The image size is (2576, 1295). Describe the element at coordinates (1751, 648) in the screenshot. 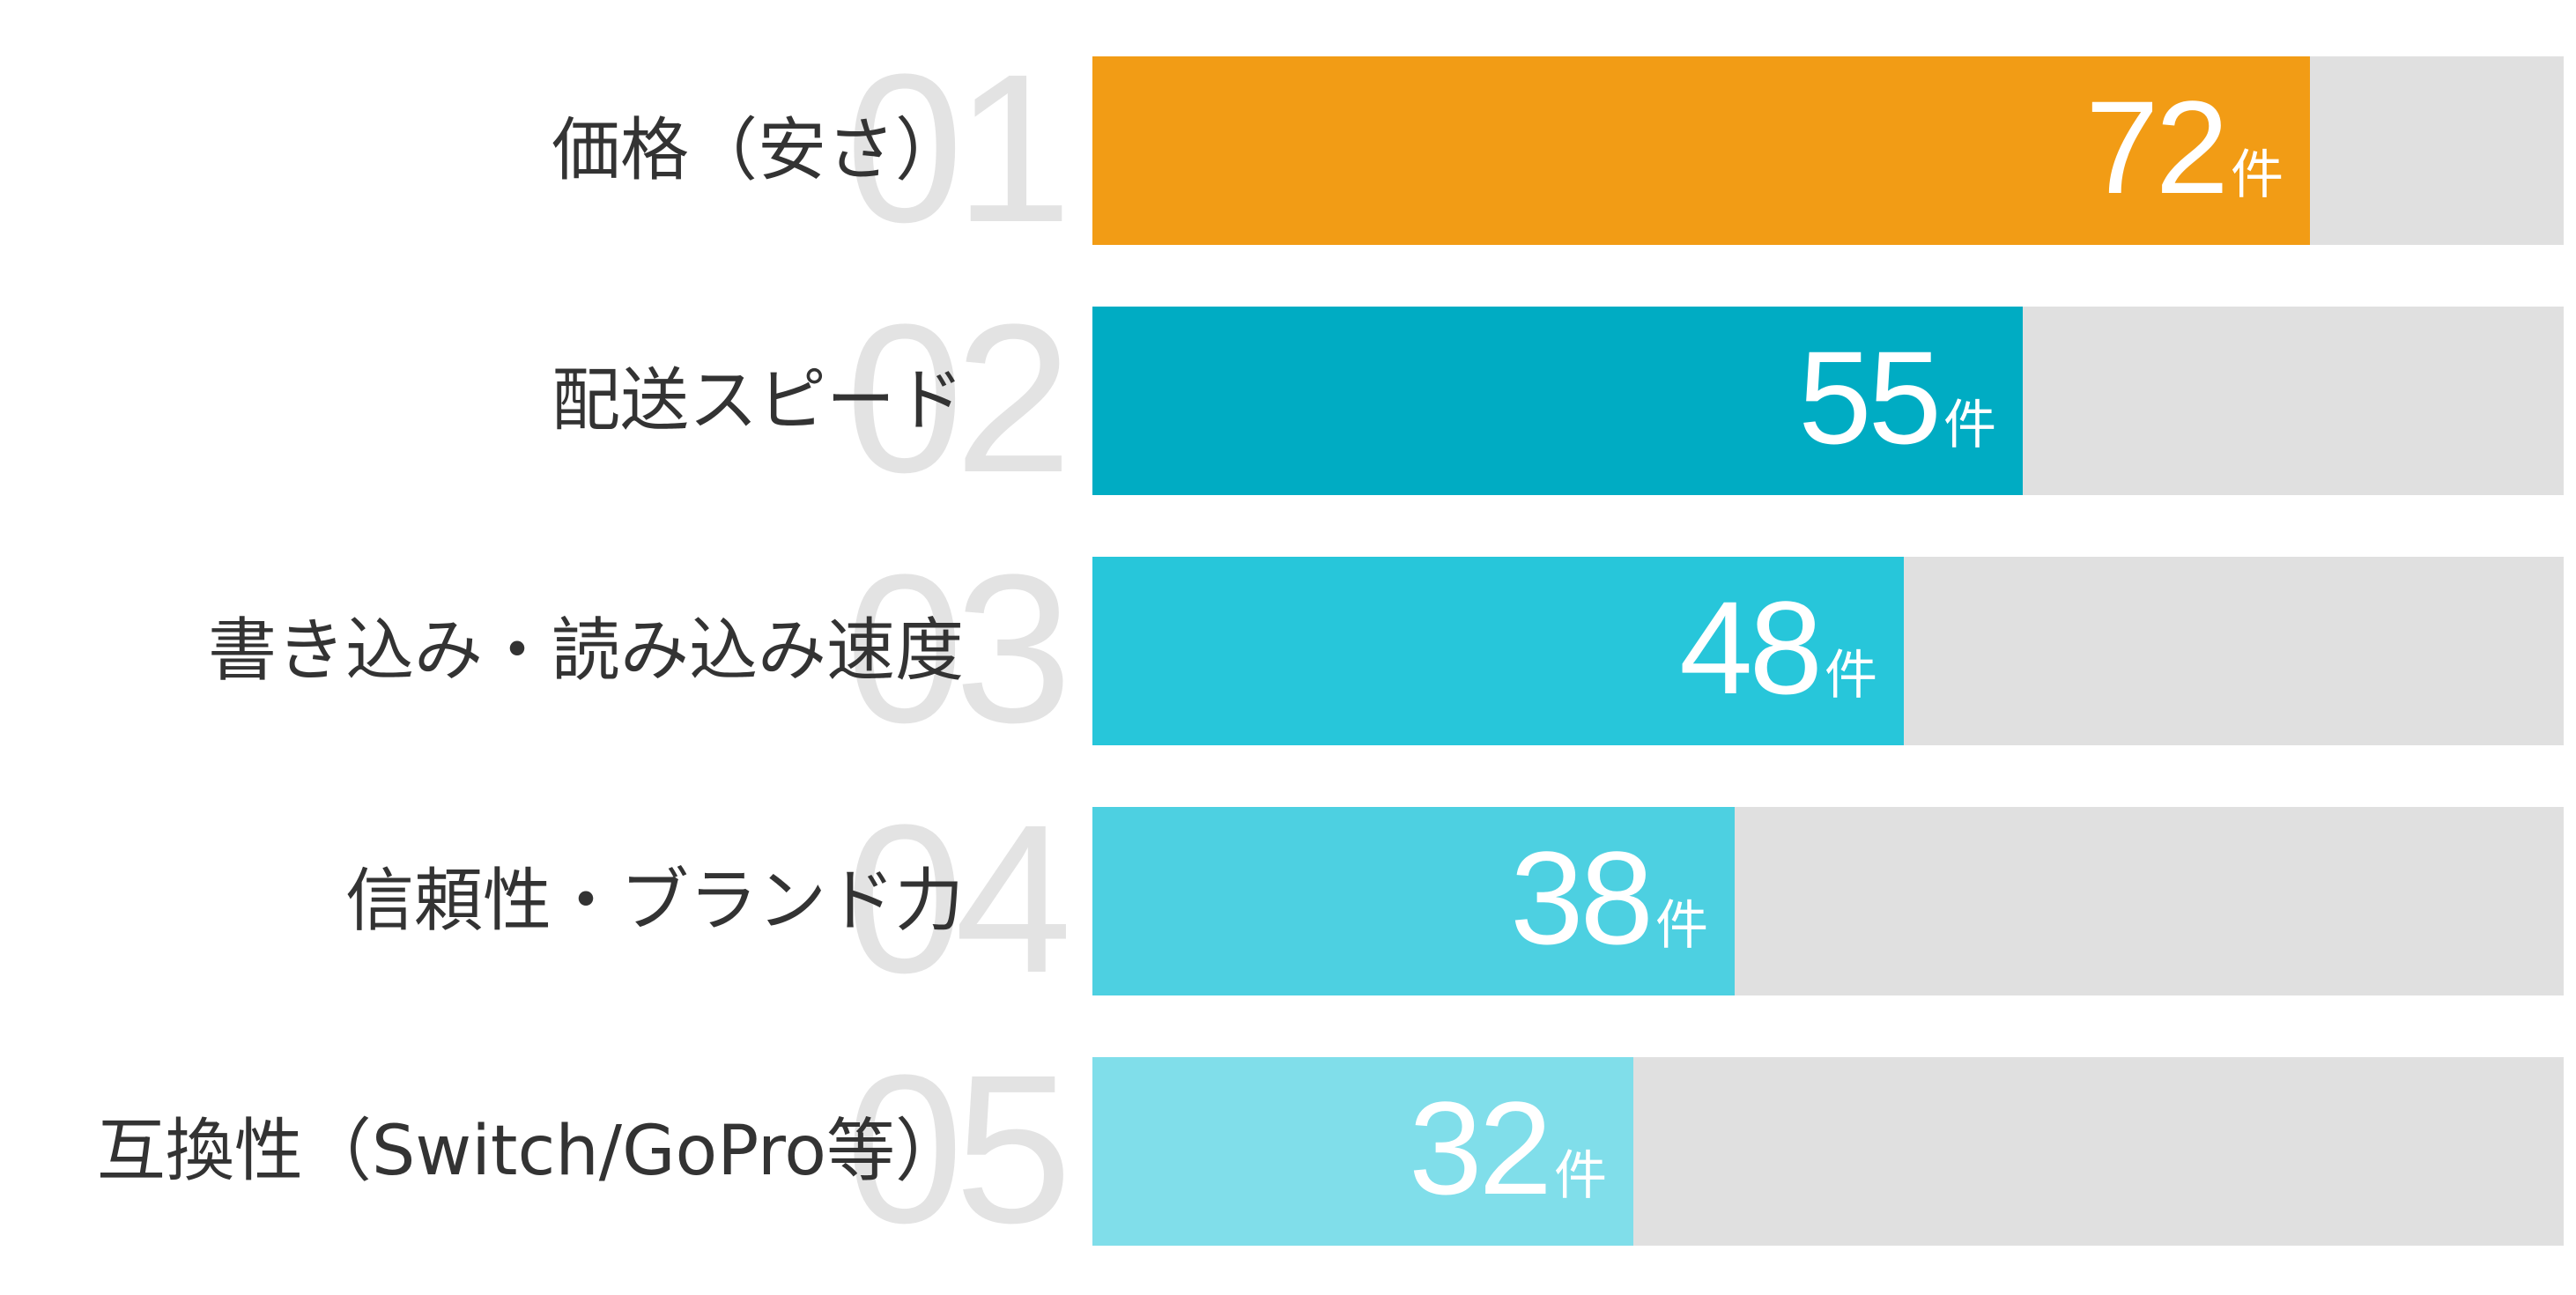

I see `data-label-value: 48` at that location.